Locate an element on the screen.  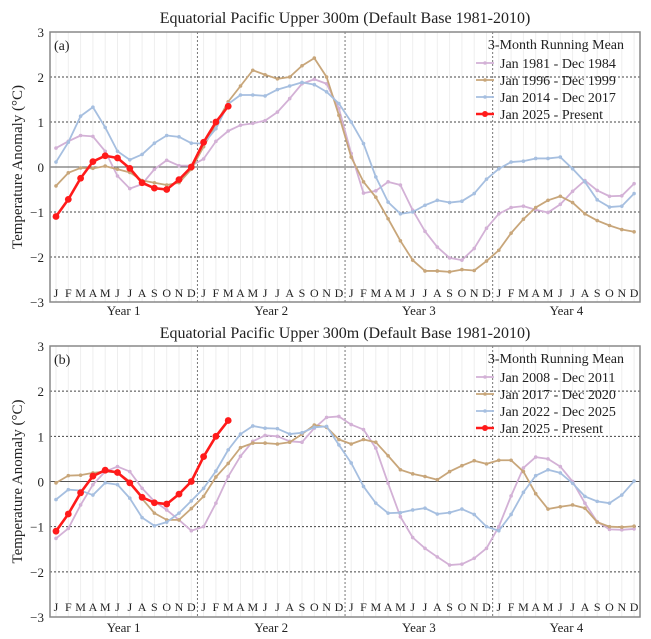
x-tick-label: D is located at coordinates (634, 607).